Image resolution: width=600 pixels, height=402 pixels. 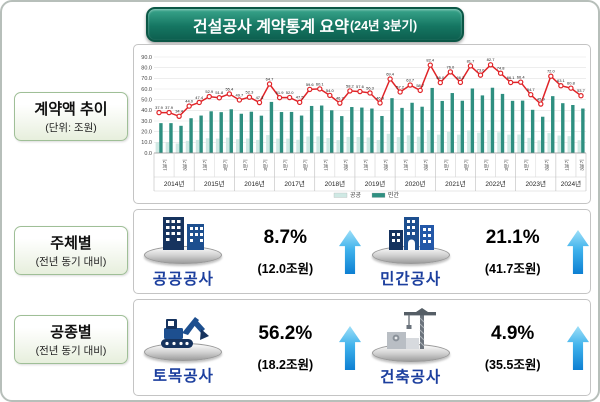 I want to click on stat-civil: 토목공사 56.2% (18.2조원), so click(x=248, y=347).